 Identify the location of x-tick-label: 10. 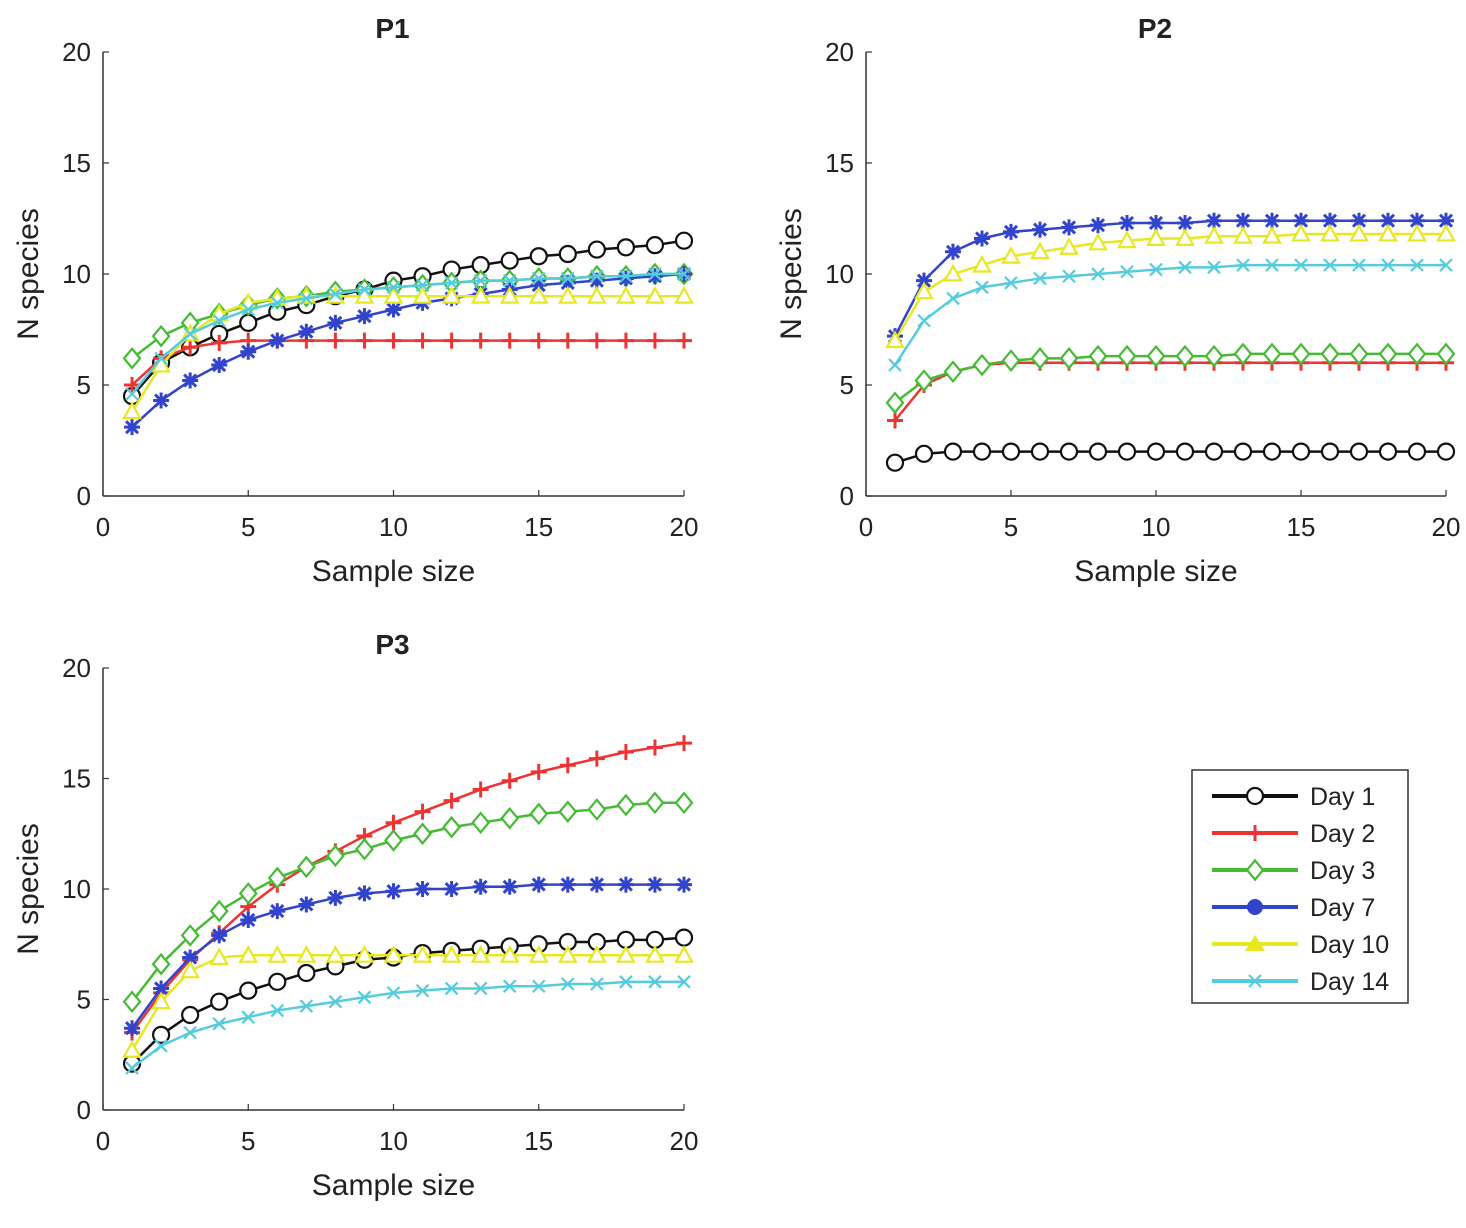
(393, 1141).